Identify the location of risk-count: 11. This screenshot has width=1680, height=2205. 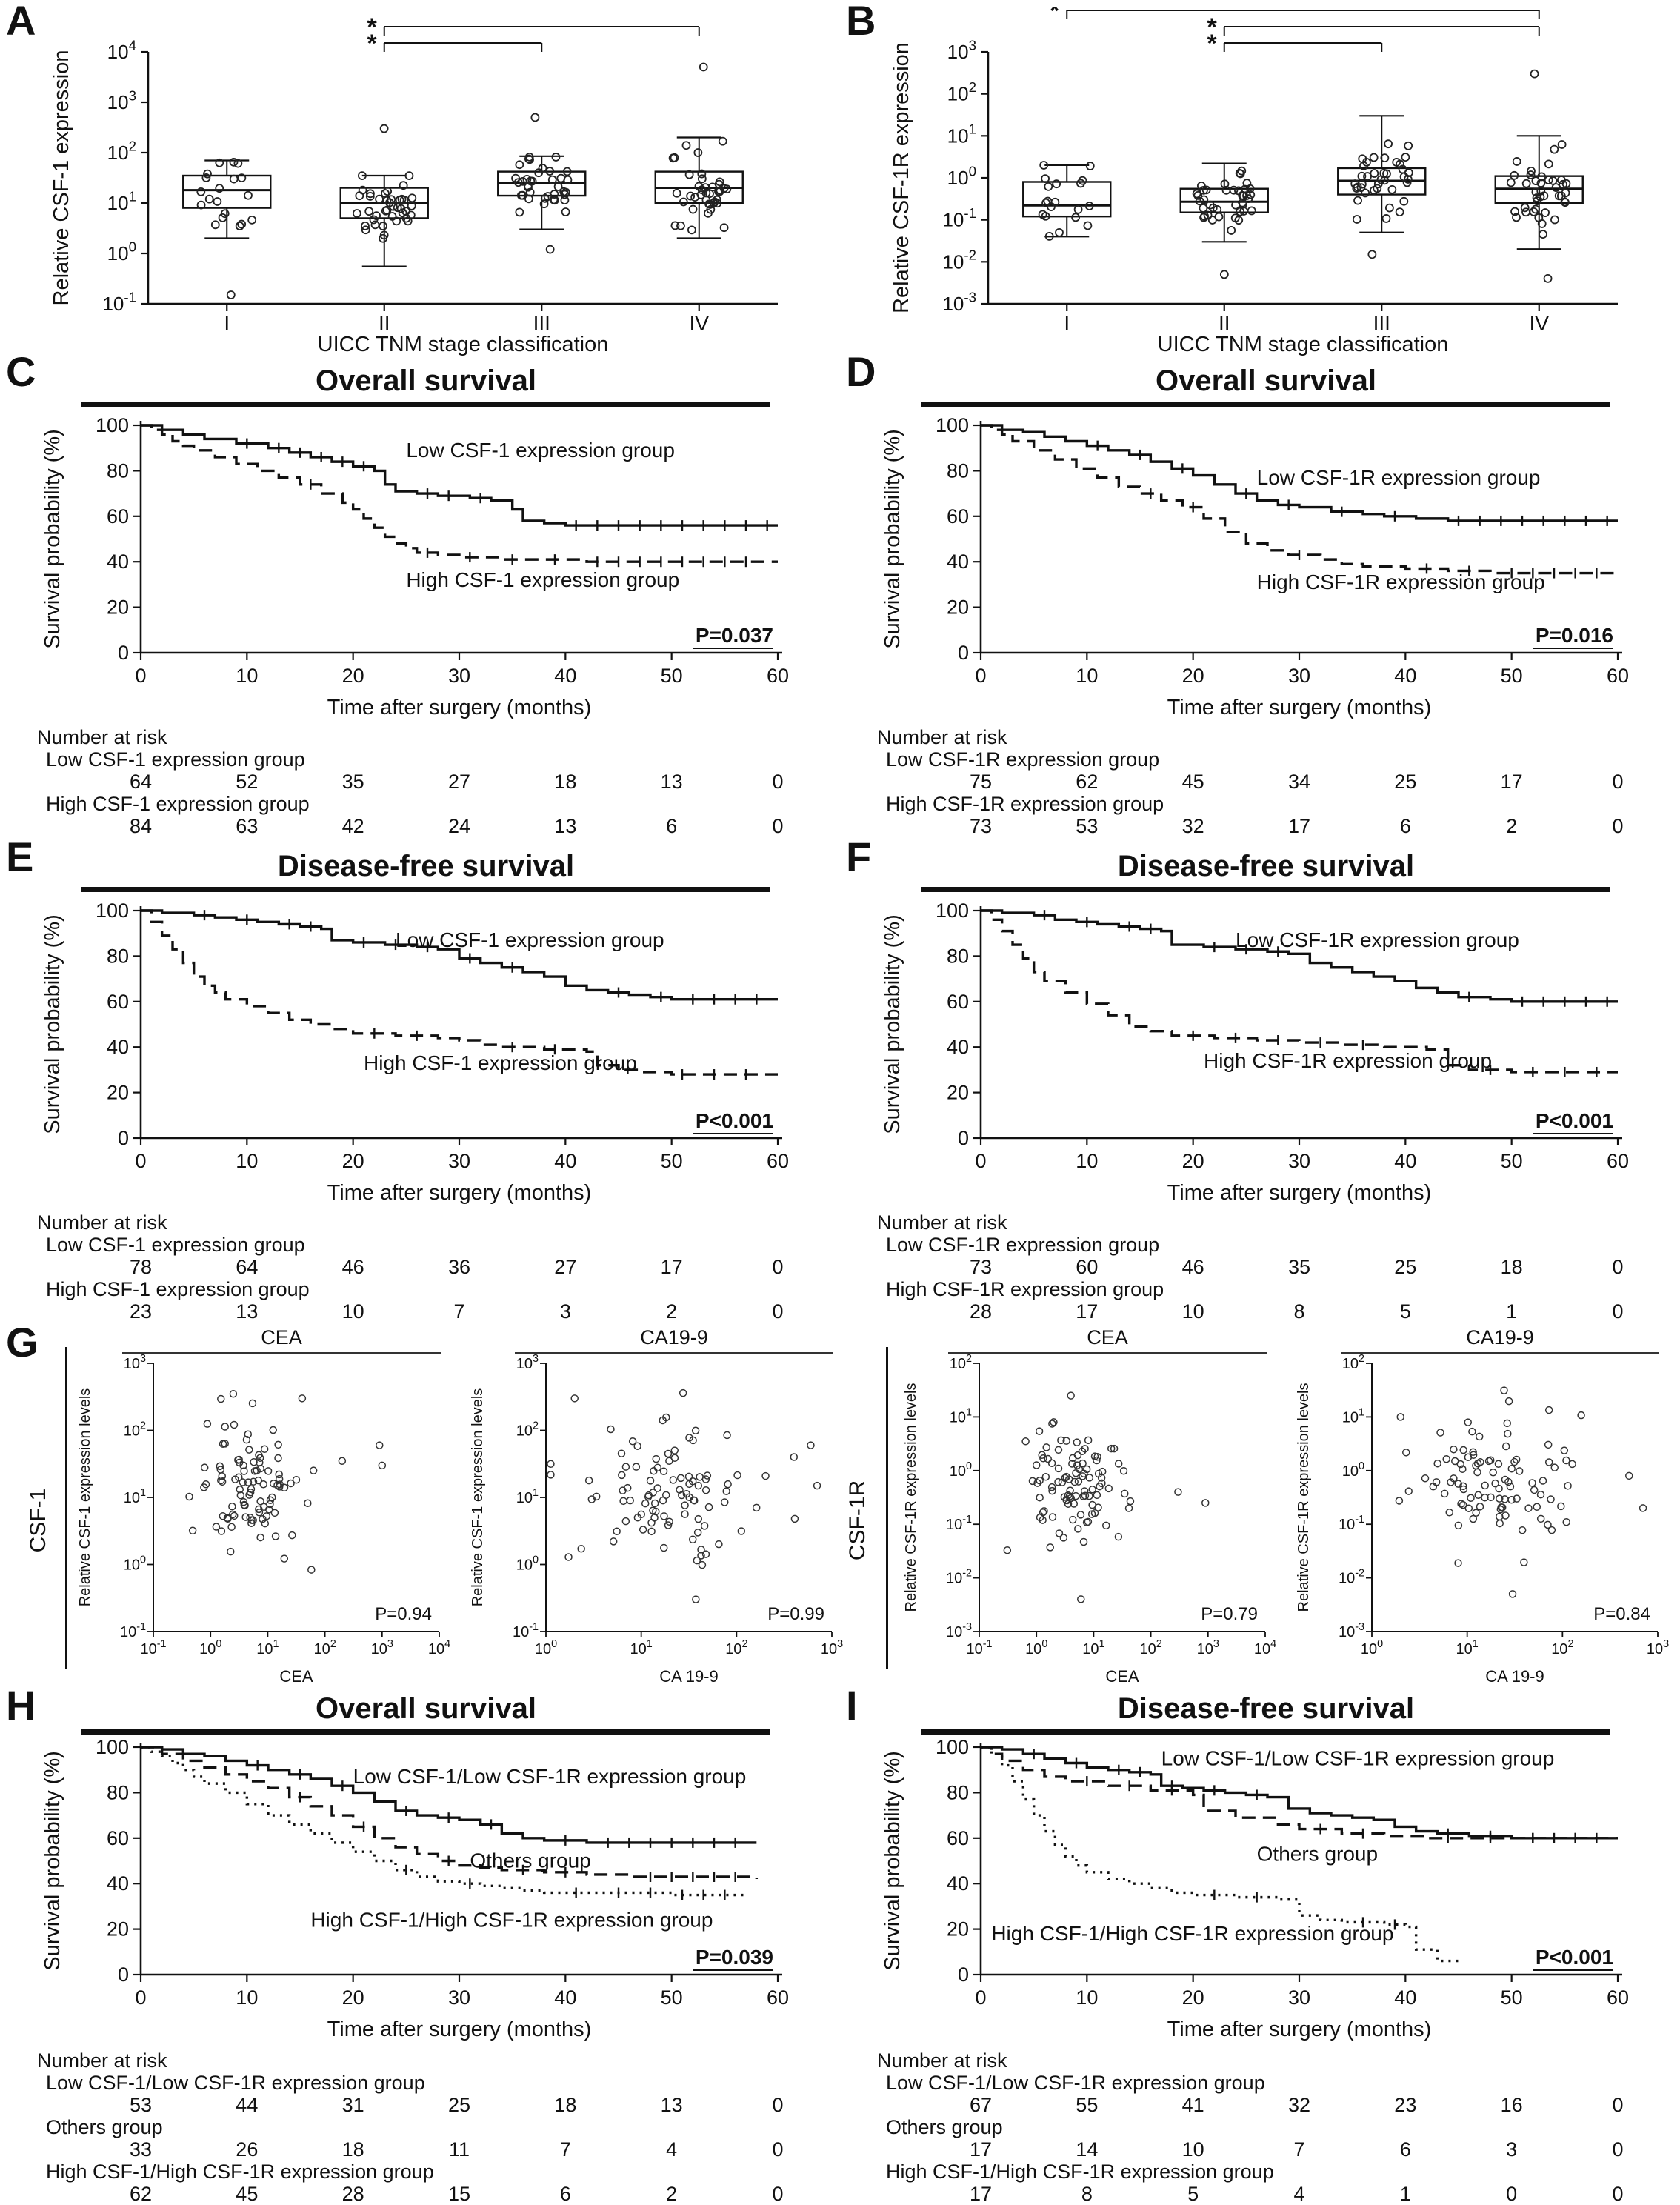
(459, 2149).